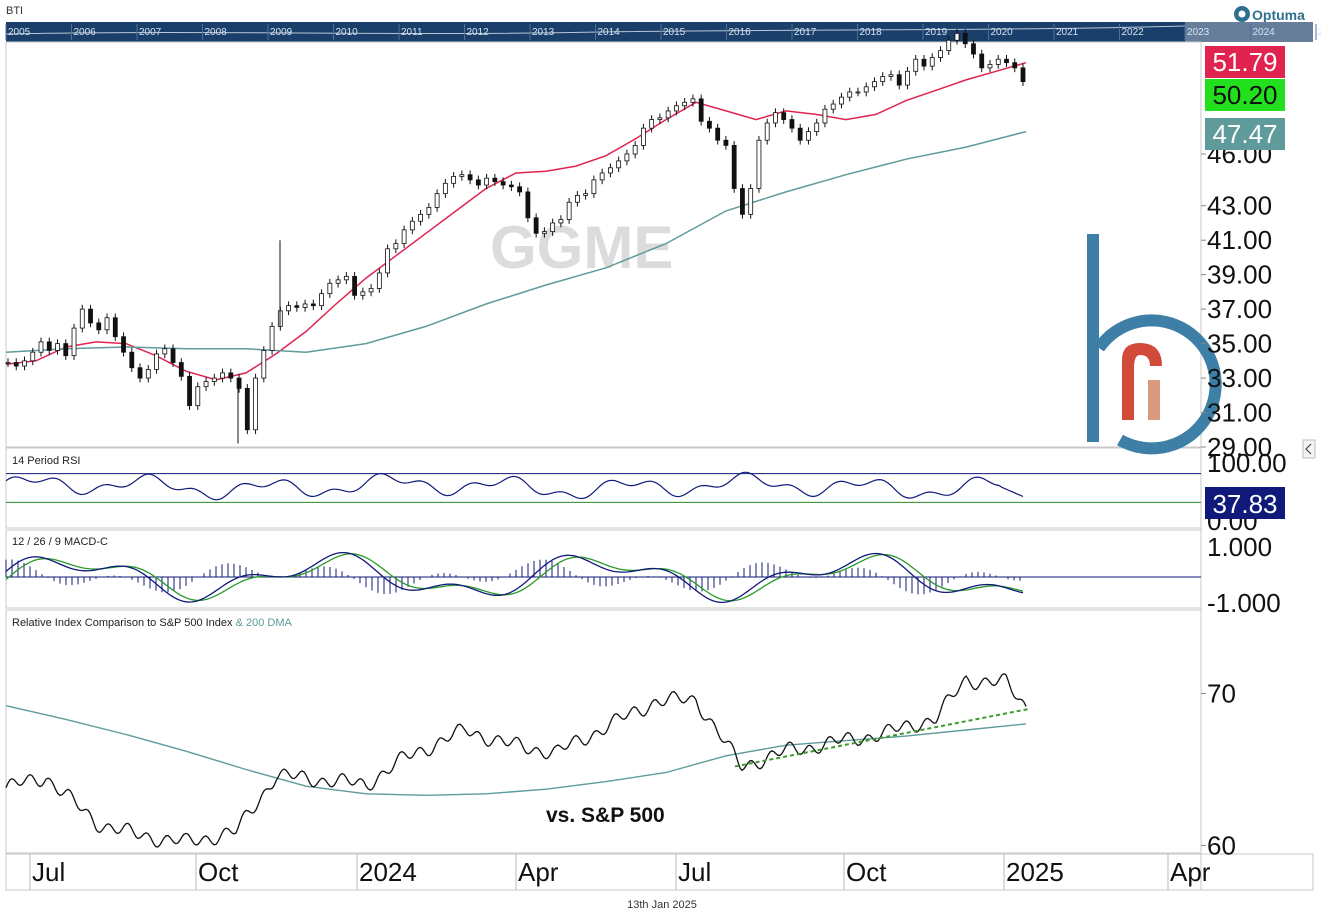 This screenshot has height=924, width=1321. I want to click on price-tick-label: 37.00, so click(1239, 309).